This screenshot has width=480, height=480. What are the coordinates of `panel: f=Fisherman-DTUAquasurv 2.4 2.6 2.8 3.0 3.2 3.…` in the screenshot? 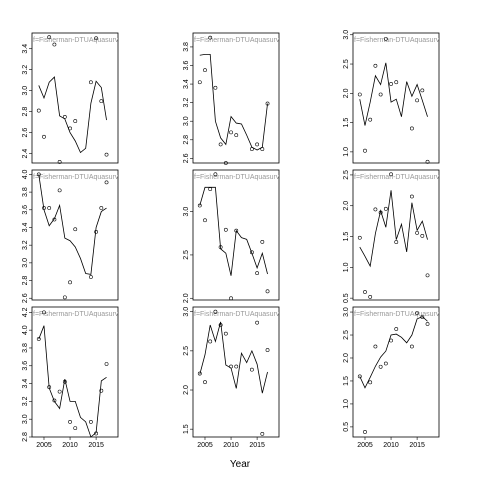 It's located at (70, 98).